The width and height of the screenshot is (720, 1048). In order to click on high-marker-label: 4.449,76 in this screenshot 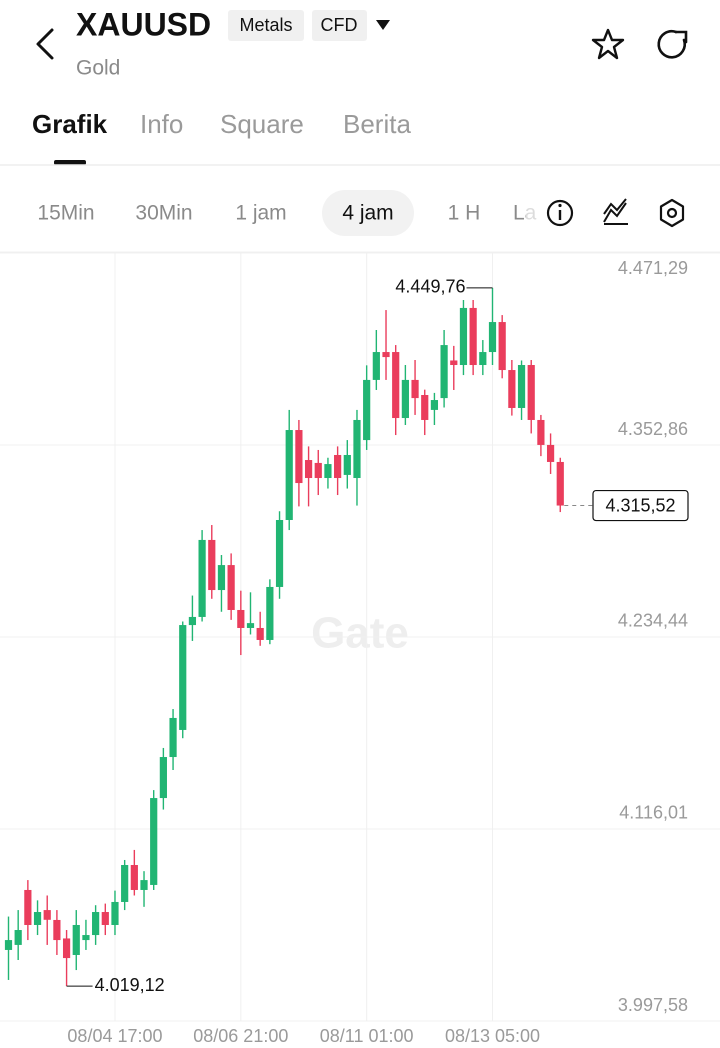, I will do `click(430, 287)`.